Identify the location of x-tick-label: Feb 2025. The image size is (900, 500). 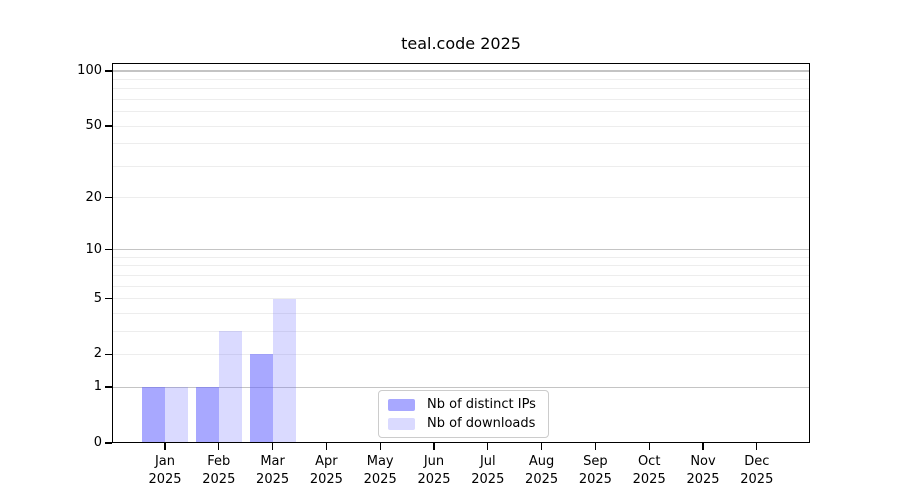
(219, 470).